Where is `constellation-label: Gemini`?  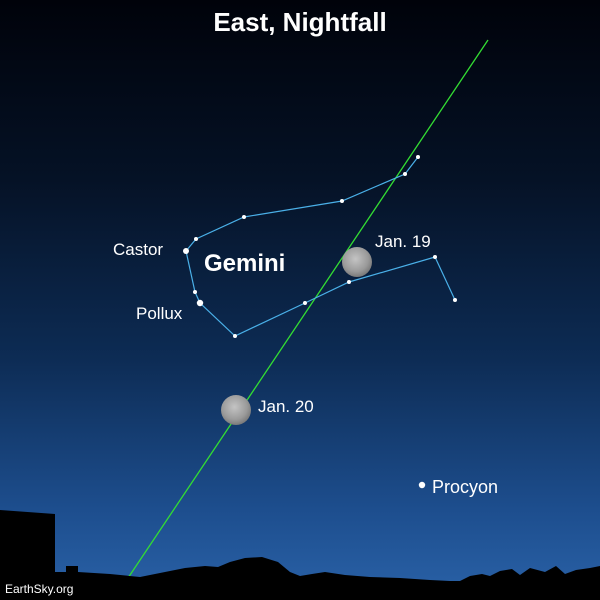 constellation-label: Gemini is located at coordinates (245, 263).